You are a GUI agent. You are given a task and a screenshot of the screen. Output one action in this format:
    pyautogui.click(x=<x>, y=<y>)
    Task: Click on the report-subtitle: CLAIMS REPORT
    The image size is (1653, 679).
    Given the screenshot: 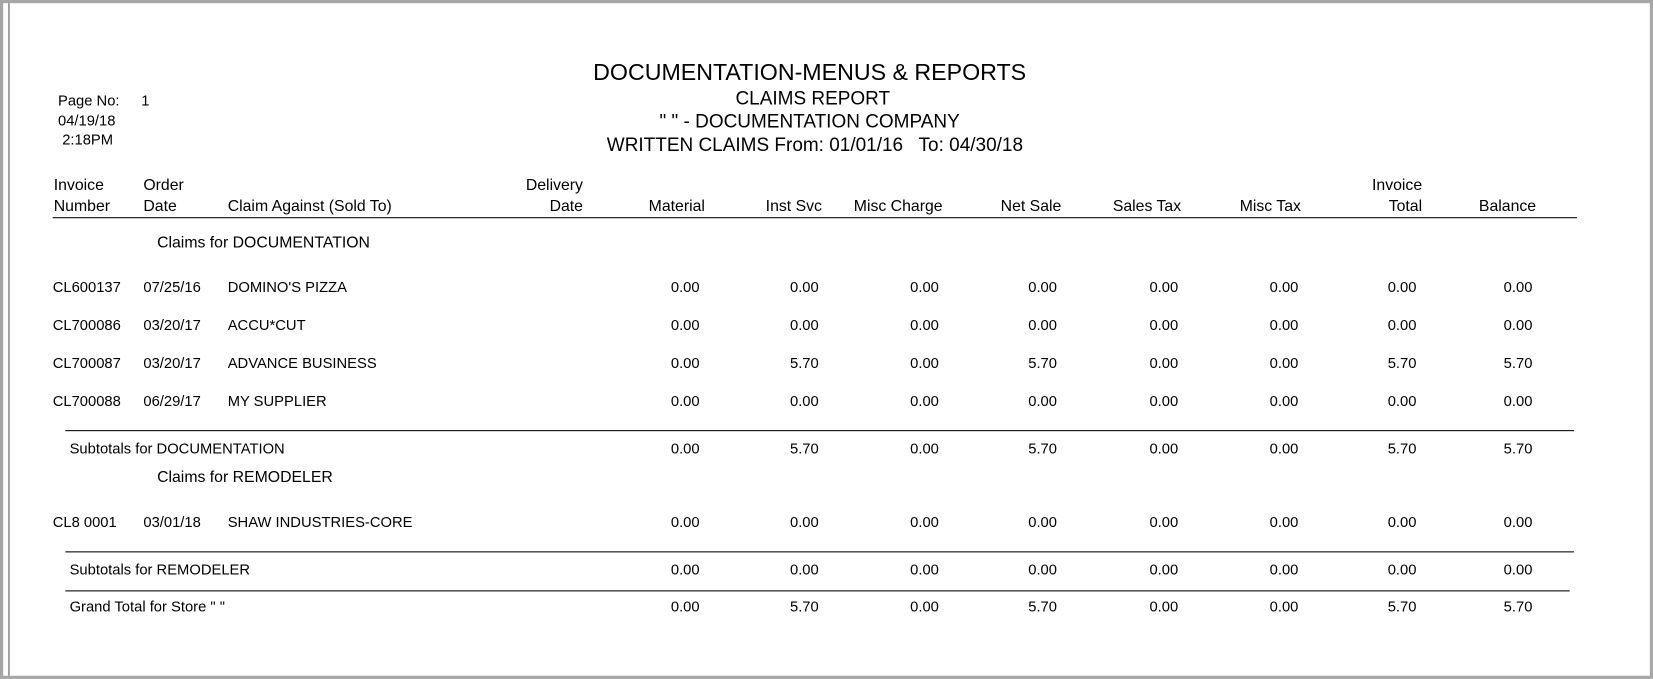 What is the action you would take?
    pyautogui.click(x=813, y=98)
    